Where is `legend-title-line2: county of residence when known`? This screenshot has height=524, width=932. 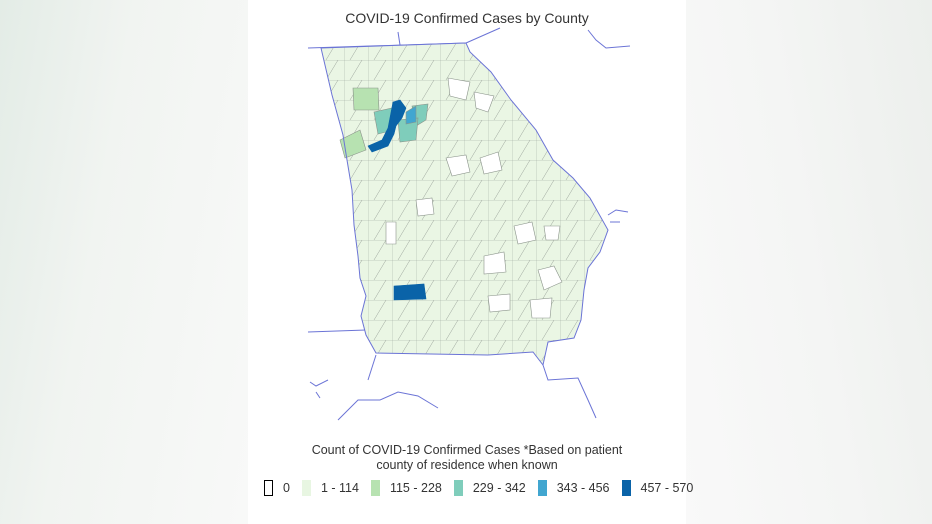
legend-title-line2: county of residence when known is located at coordinates (467, 465).